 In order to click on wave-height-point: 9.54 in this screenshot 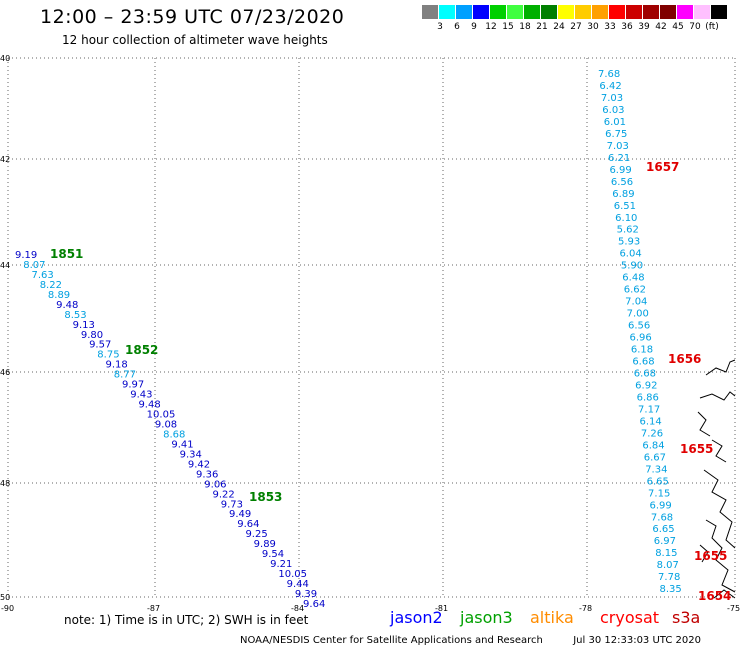, I will do `click(273, 554)`.